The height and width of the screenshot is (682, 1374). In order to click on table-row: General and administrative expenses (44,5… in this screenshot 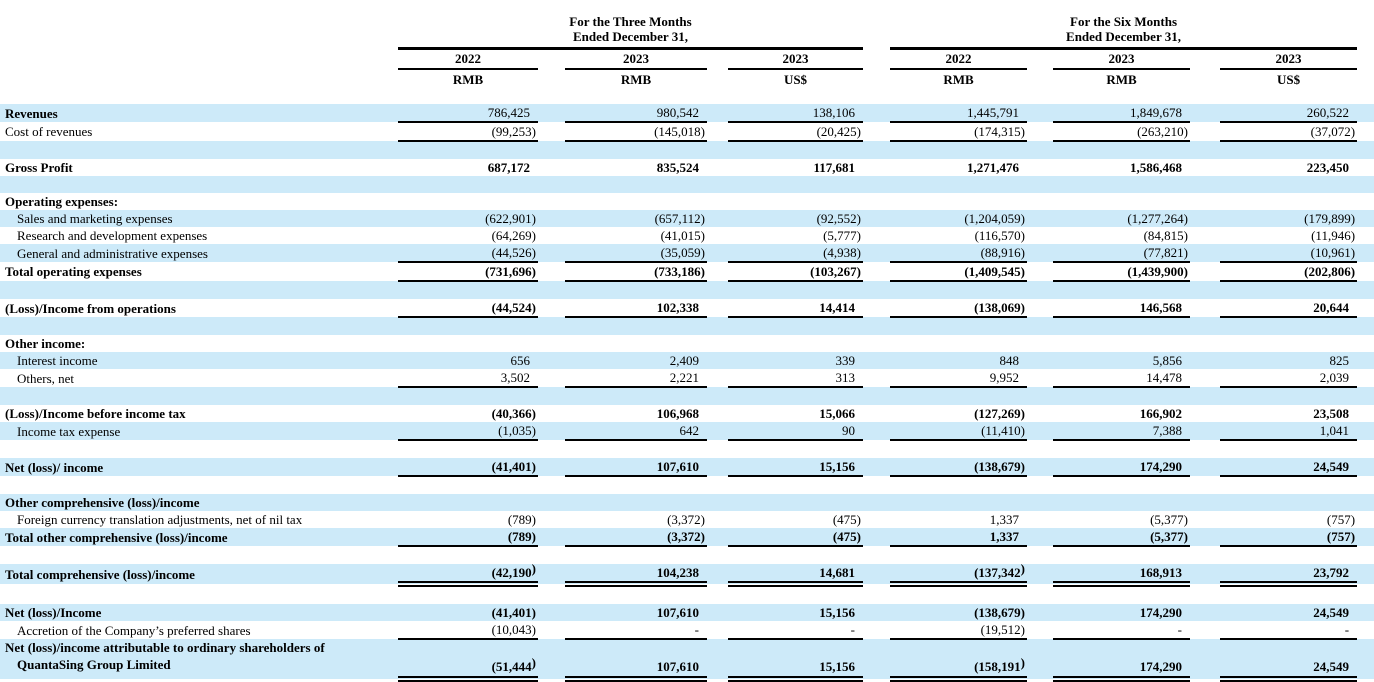, I will do `click(687, 253)`.